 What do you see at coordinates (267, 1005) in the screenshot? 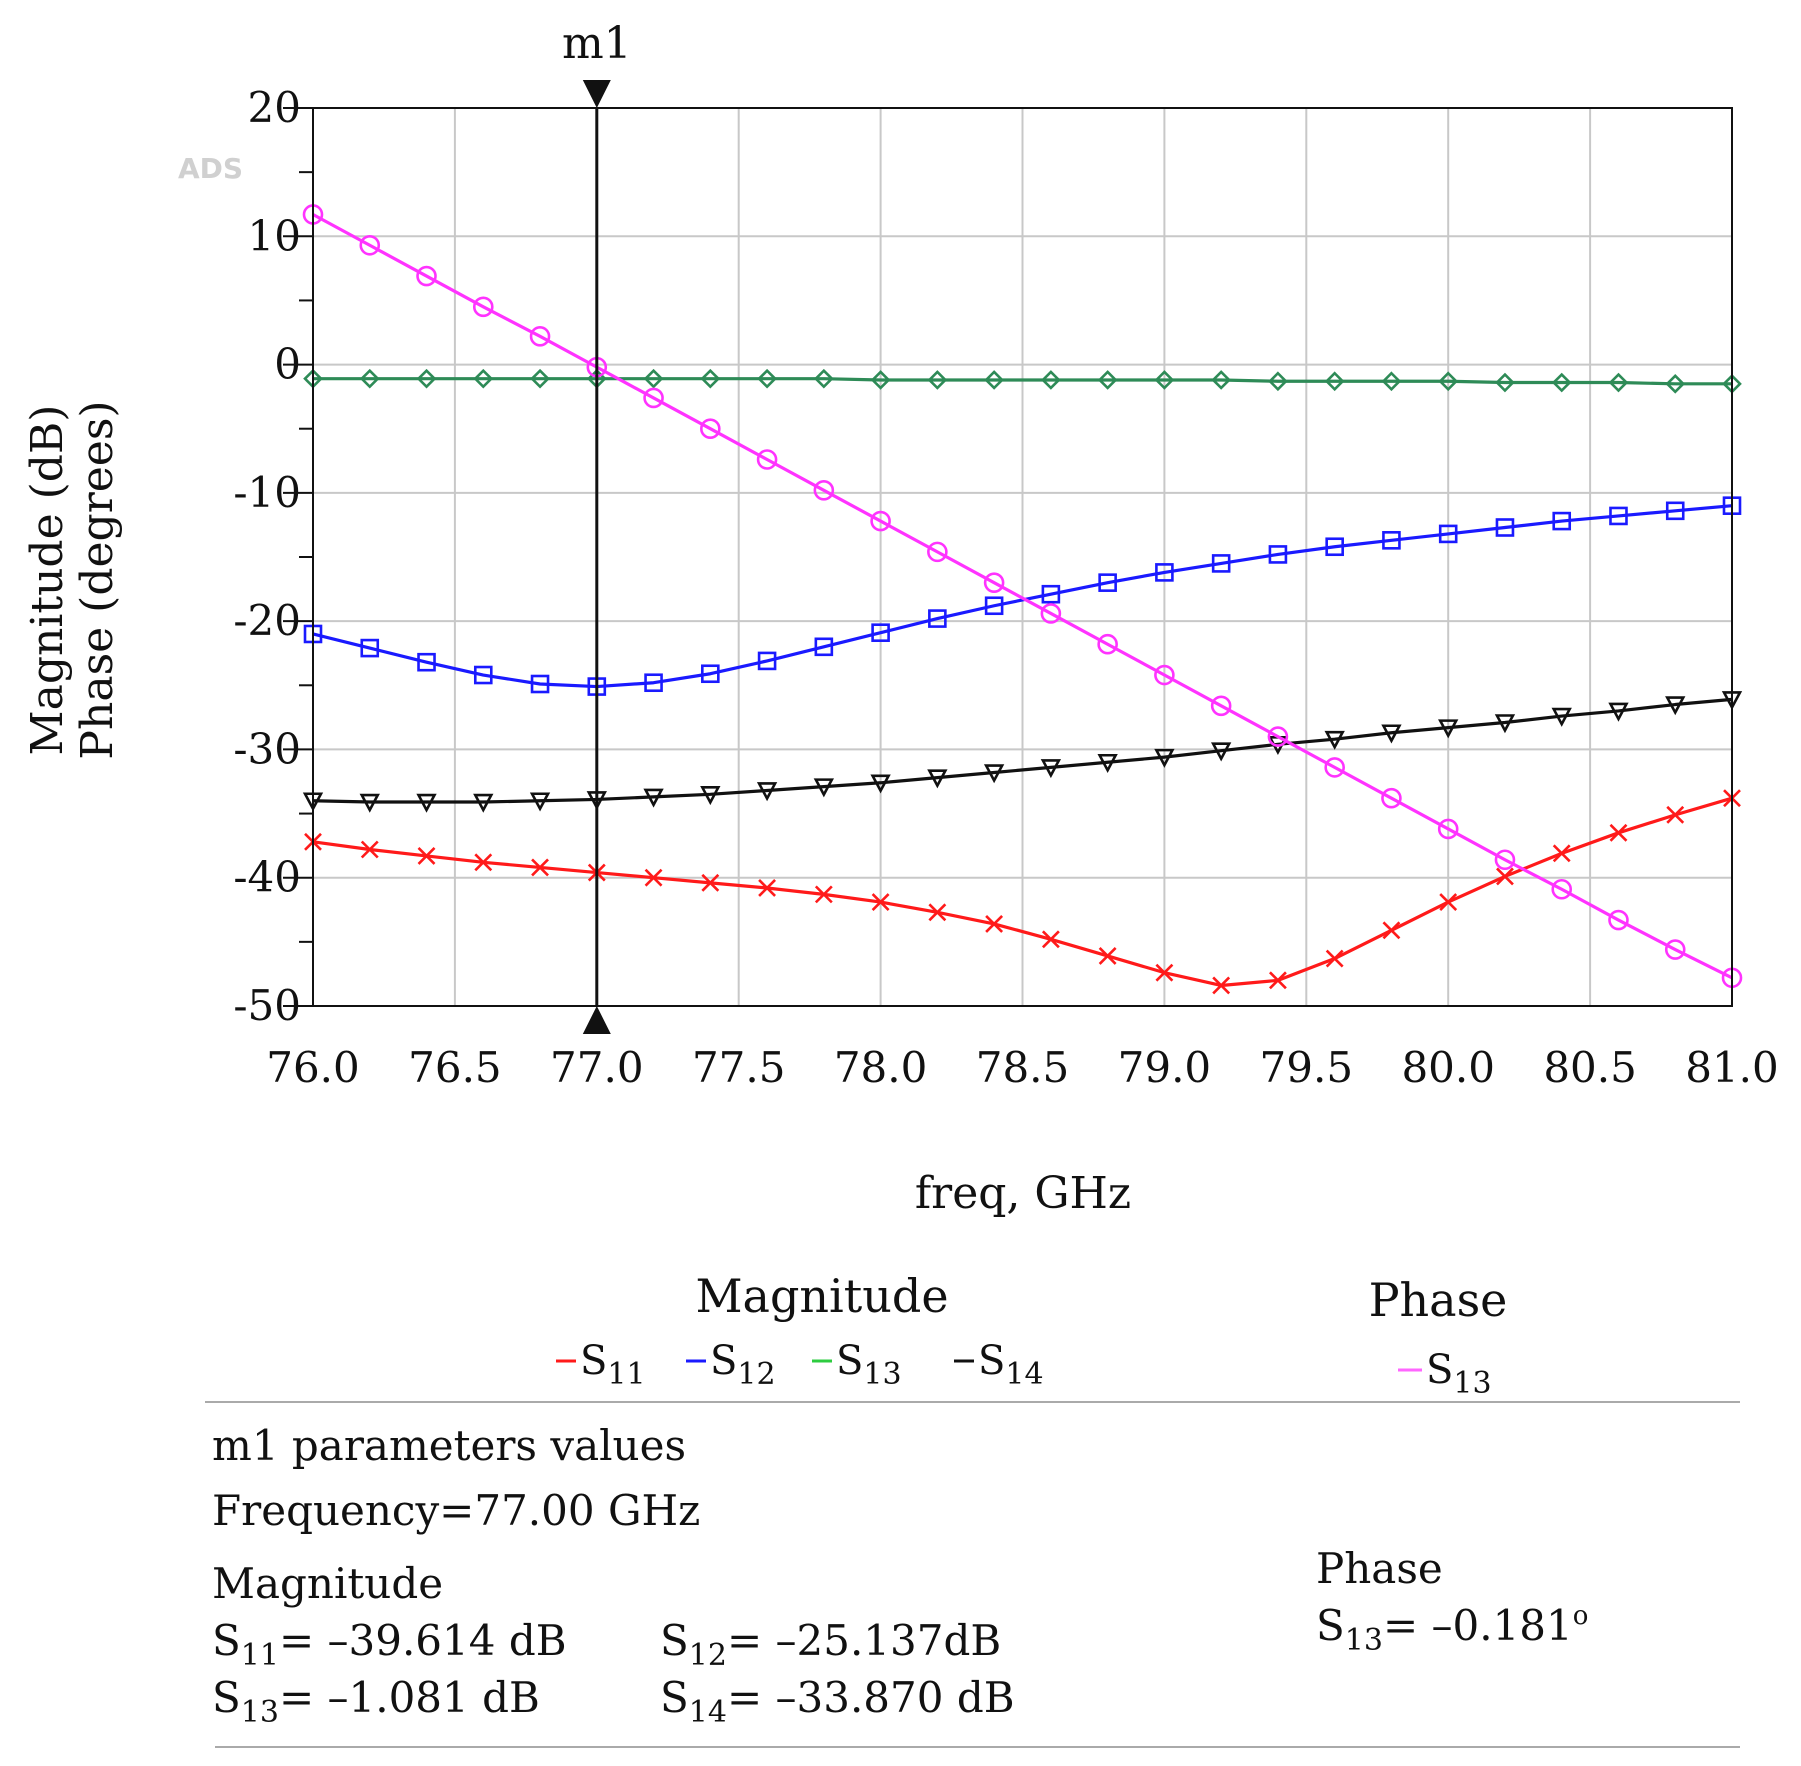
I see `y-tick-label: -50` at bounding box center [267, 1005].